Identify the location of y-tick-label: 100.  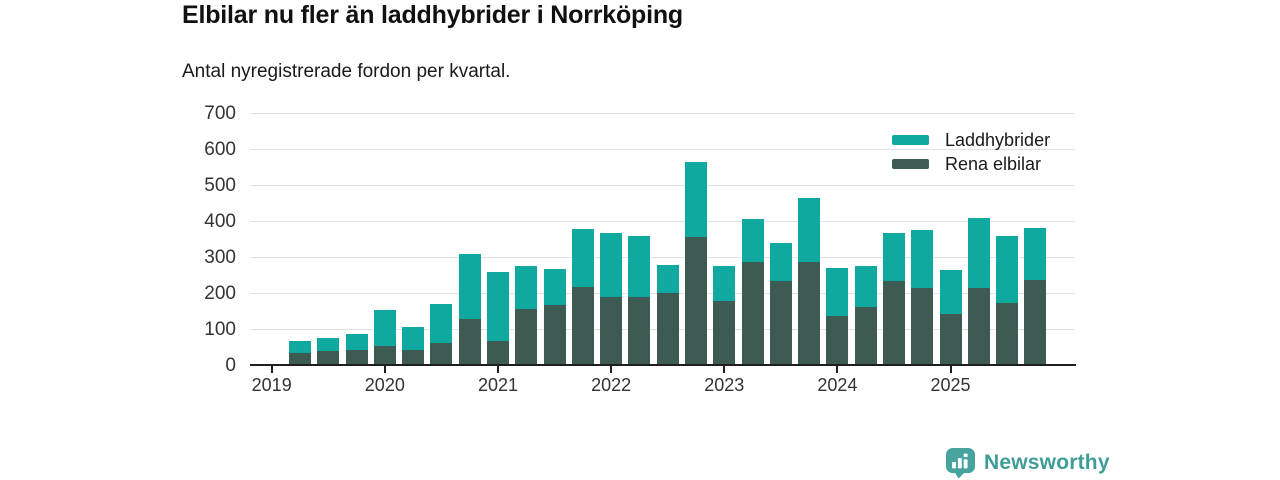
(220, 329).